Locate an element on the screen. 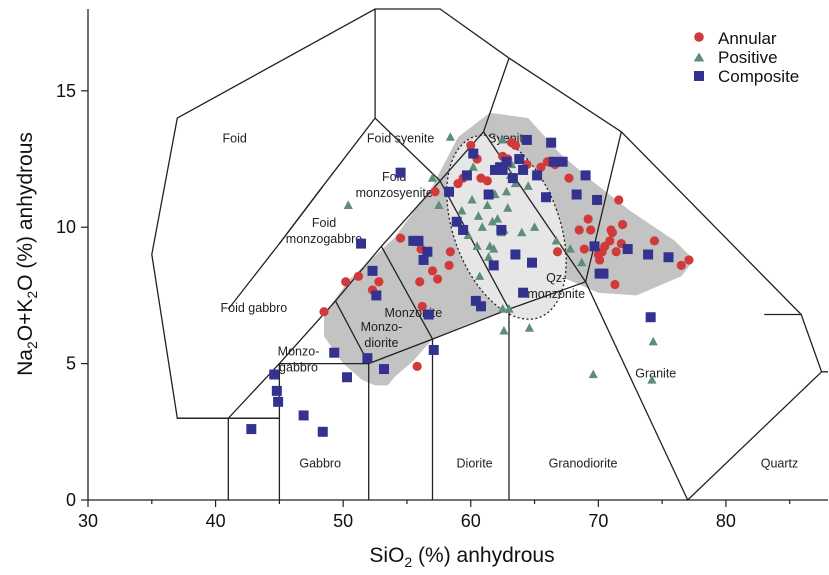 This screenshot has height=575, width=829. x-axis-title-part: (%) anhydrous is located at coordinates (483, 555).